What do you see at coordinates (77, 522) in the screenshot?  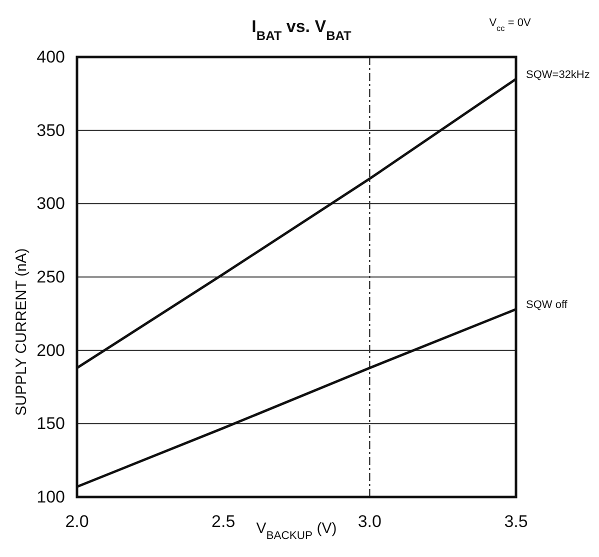 I see `x-tick-label: 2.0` at bounding box center [77, 522].